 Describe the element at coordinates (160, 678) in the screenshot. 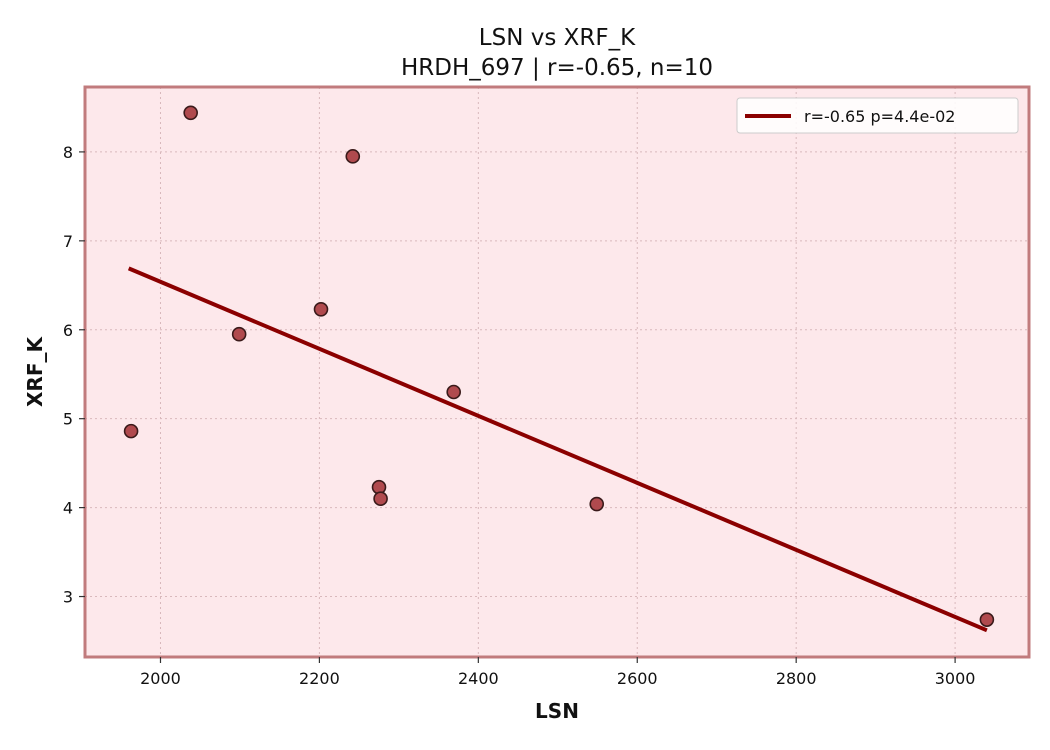

I see `x-tick-label: 2000` at that location.